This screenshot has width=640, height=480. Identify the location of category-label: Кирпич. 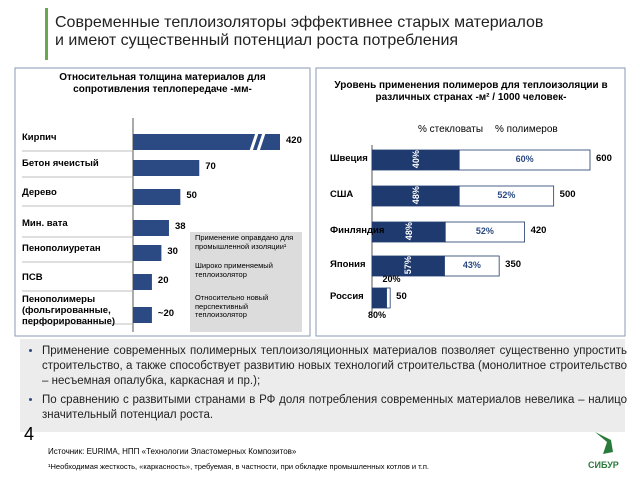
(39, 137).